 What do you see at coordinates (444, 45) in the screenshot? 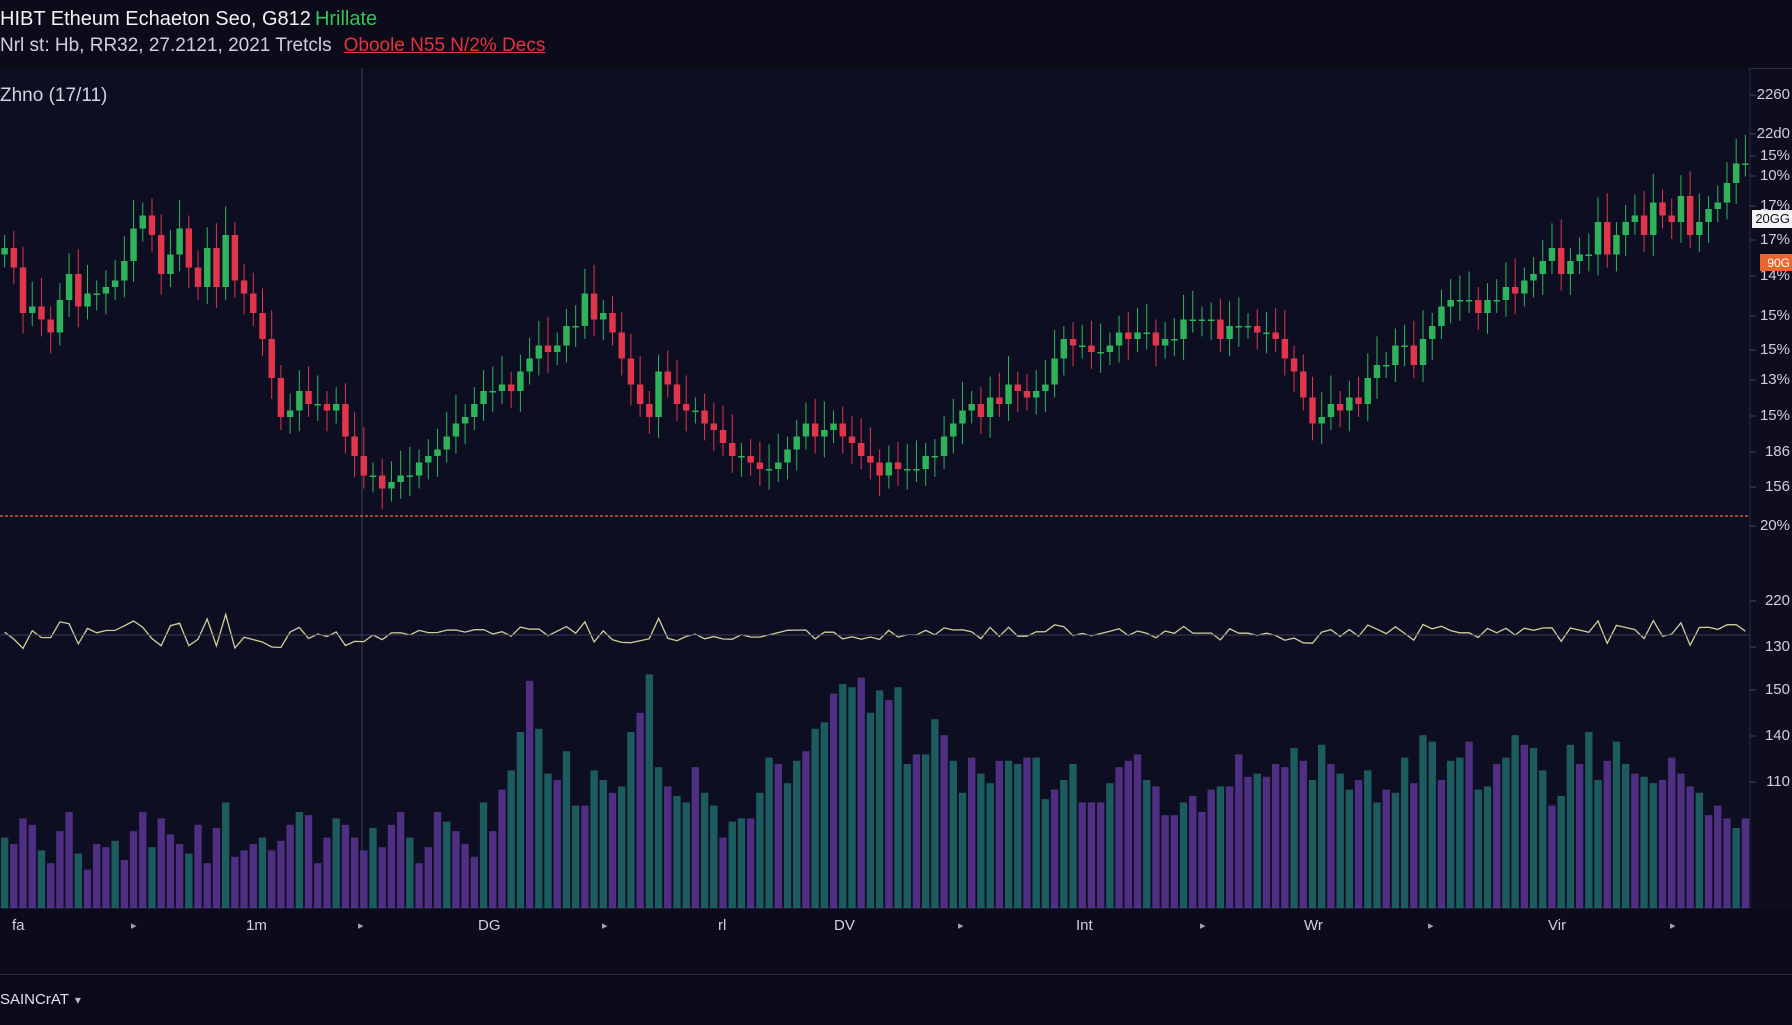
I see `alert-link: Oboole N55 N/2% Decs` at bounding box center [444, 45].